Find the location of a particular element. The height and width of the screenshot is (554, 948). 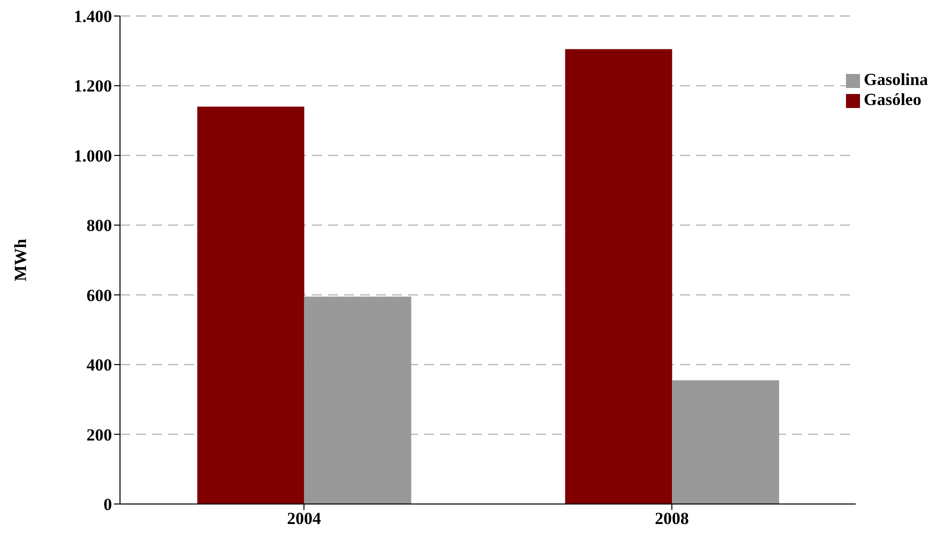

y-tick-label: 800 is located at coordinates (99, 226).